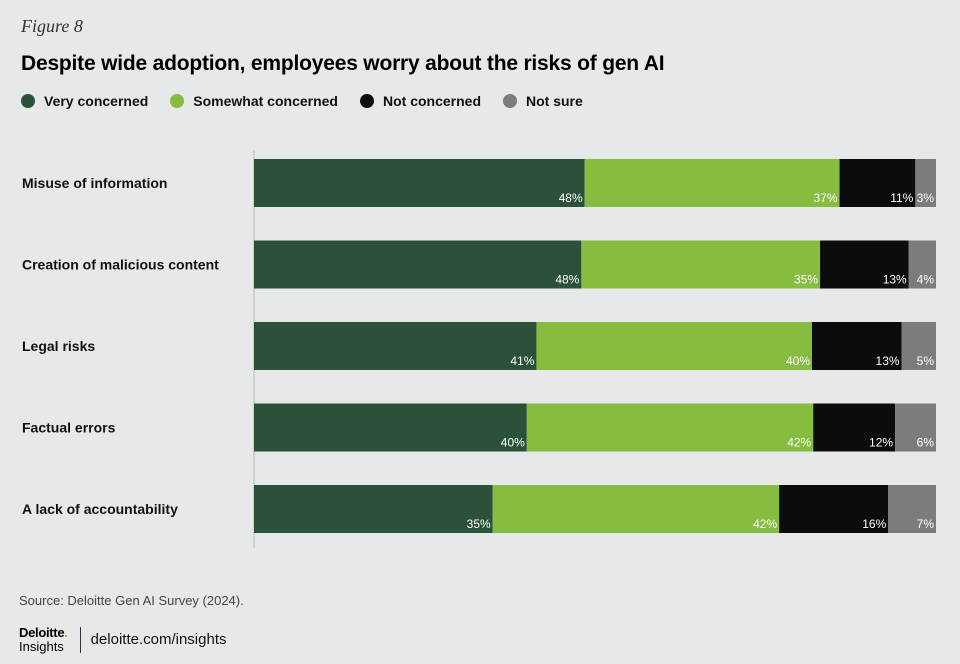 This screenshot has height=664, width=960. I want to click on source-note: Source: Deloitte Gen AI Survey (2024)., so click(131, 600).